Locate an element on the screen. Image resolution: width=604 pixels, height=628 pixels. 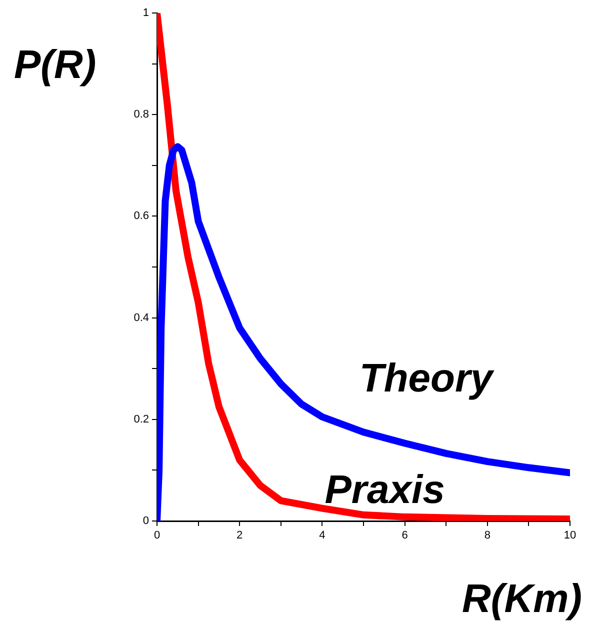
y-axis-title: P(R) is located at coordinates (55, 65).